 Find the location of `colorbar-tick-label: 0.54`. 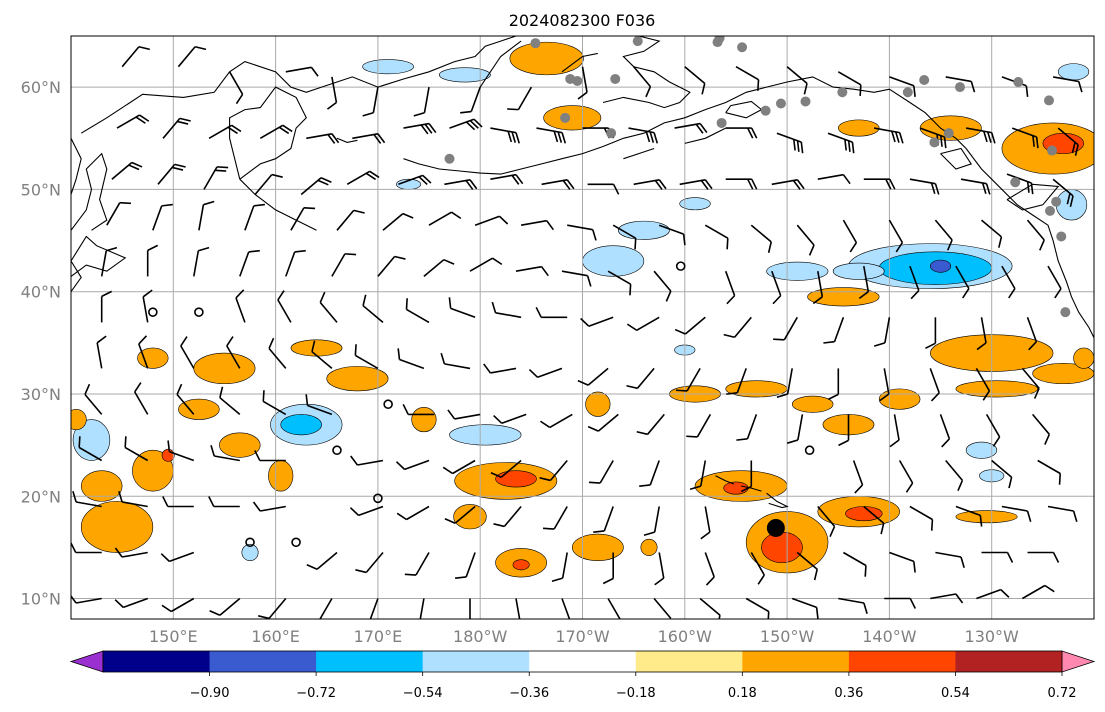

colorbar-tick-label: 0.54 is located at coordinates (955, 693).